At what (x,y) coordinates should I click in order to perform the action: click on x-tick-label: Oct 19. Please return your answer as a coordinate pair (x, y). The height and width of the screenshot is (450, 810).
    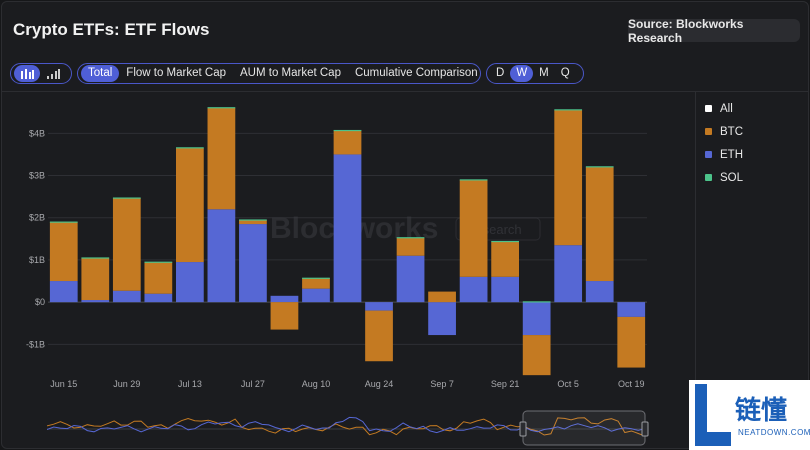
    Looking at the image, I should click on (631, 384).